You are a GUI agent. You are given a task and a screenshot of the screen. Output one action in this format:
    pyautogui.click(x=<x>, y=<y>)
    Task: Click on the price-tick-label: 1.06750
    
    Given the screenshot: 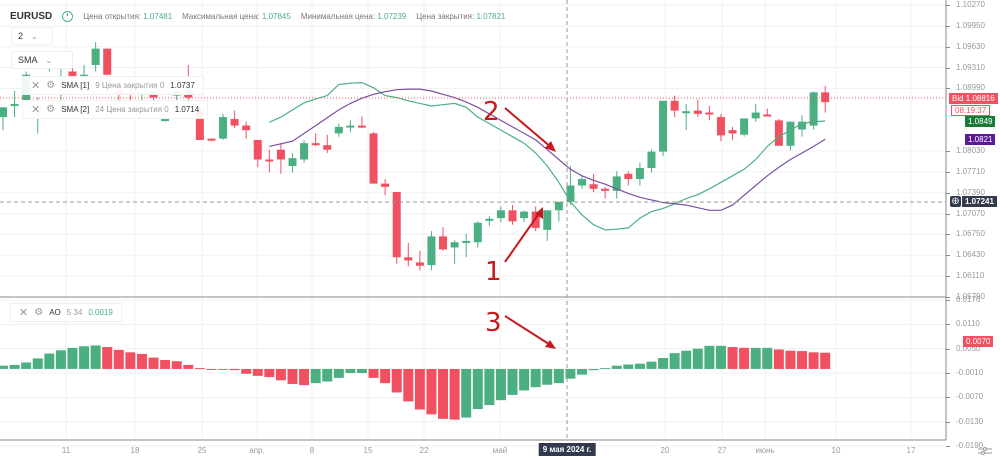 What is the action you would take?
    pyautogui.click(x=970, y=234)
    